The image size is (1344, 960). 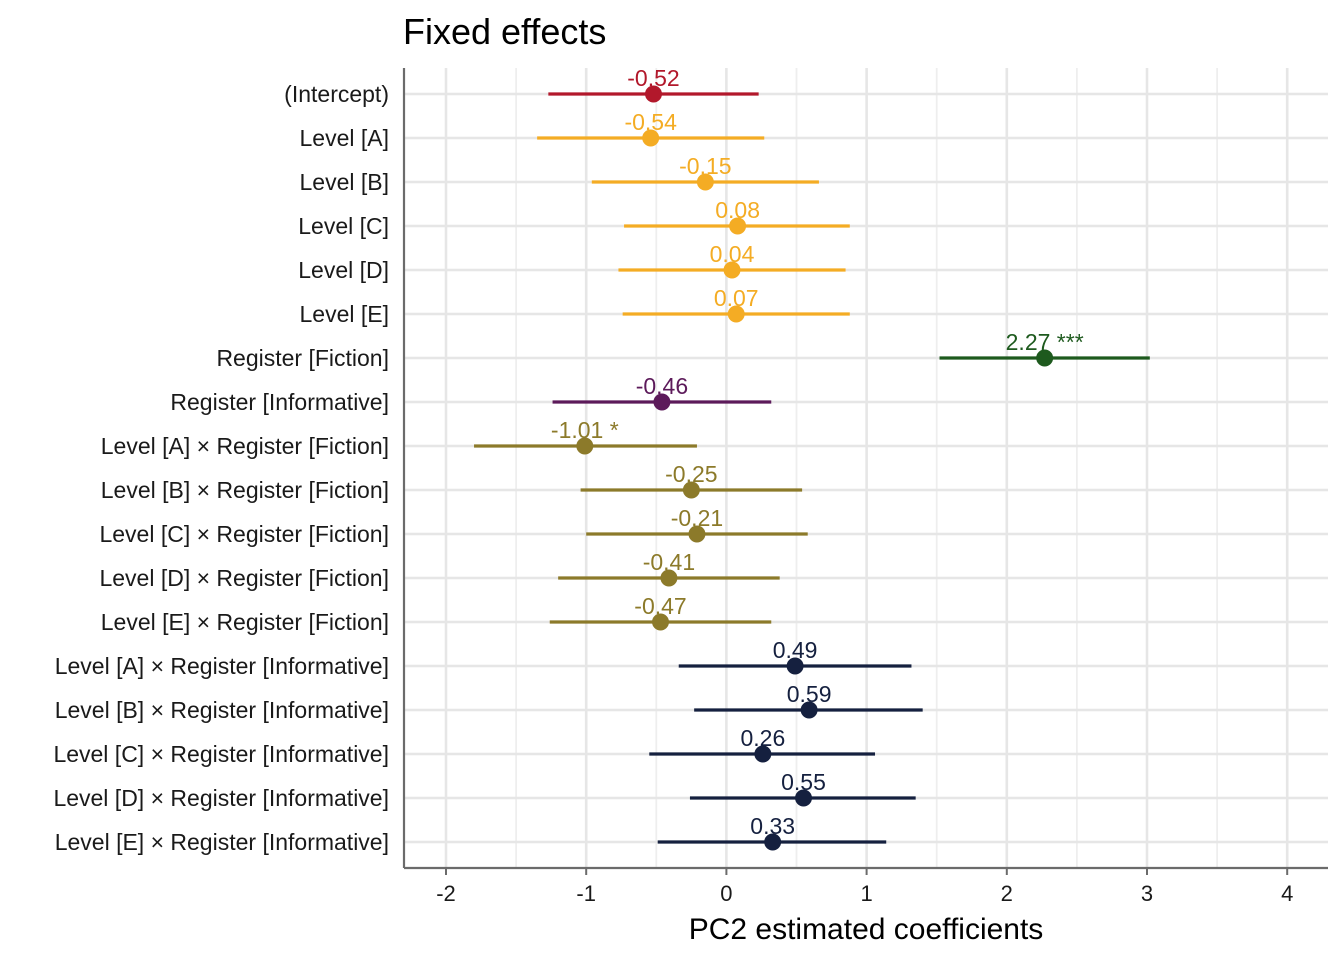 What do you see at coordinates (586, 893) in the screenshot?
I see `x-tick-label: -1` at bounding box center [586, 893].